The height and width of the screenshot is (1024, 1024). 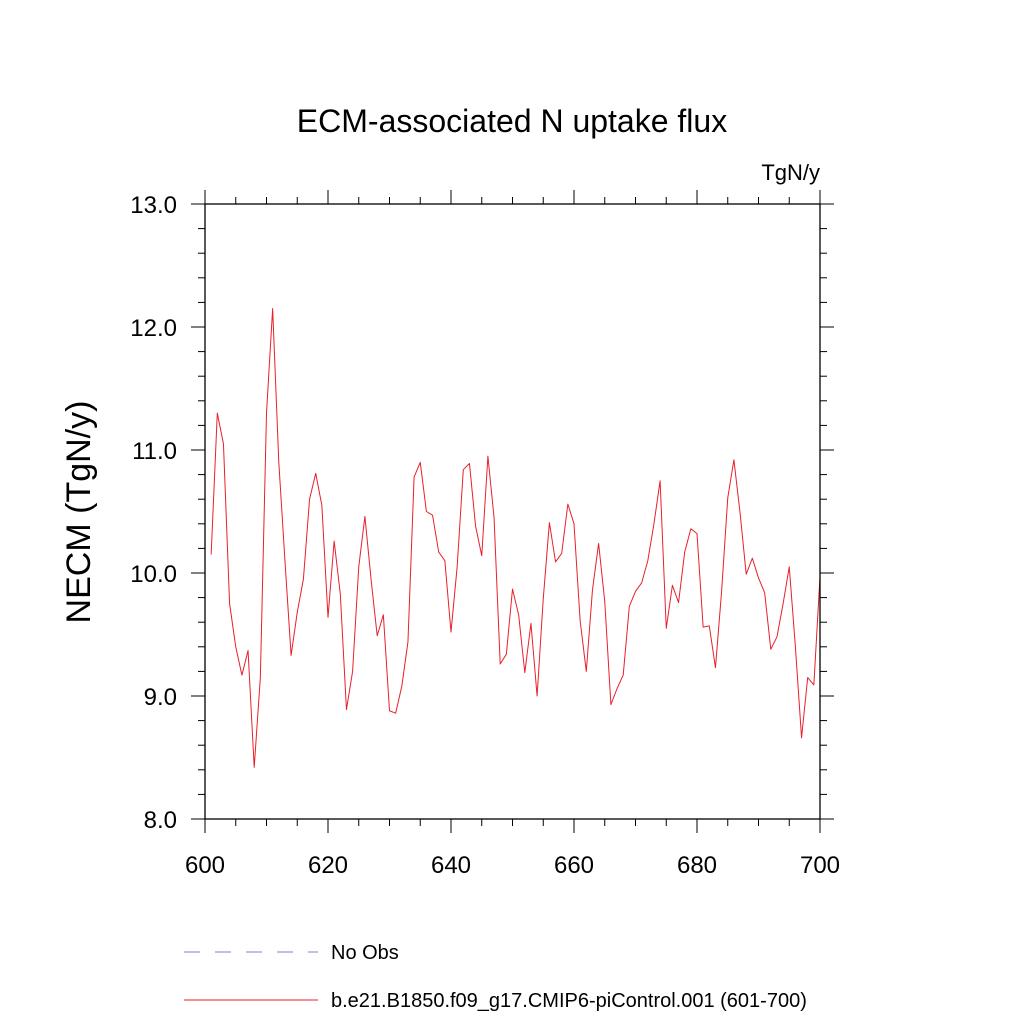 I want to click on y-axis-label: NECM (TgN/y), so click(x=79, y=512).